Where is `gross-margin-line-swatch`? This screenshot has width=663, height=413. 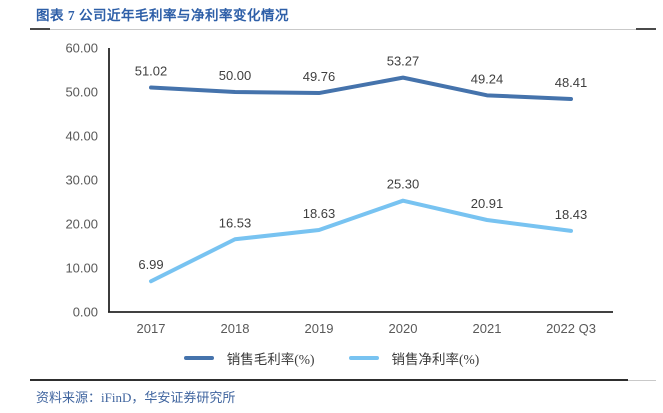
gross-margin-line-swatch is located at coordinates (198, 358).